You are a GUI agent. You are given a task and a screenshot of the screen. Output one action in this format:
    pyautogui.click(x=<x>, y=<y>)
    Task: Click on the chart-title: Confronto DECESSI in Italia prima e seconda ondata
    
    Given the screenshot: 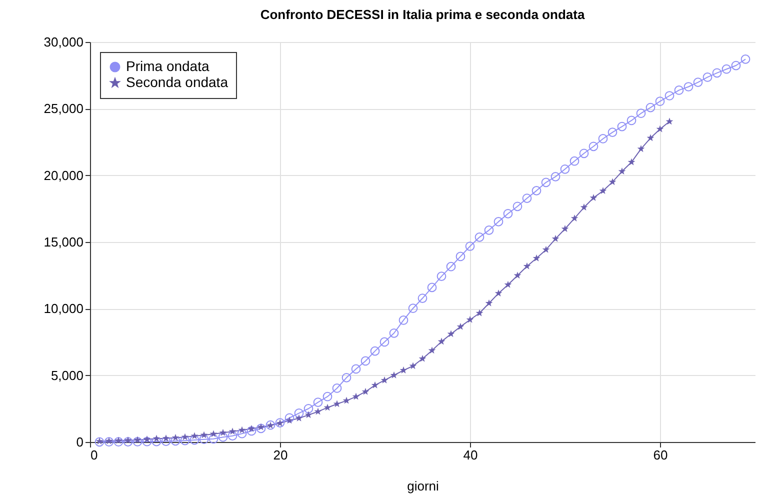 What is the action you would take?
    pyautogui.click(x=423, y=14)
    